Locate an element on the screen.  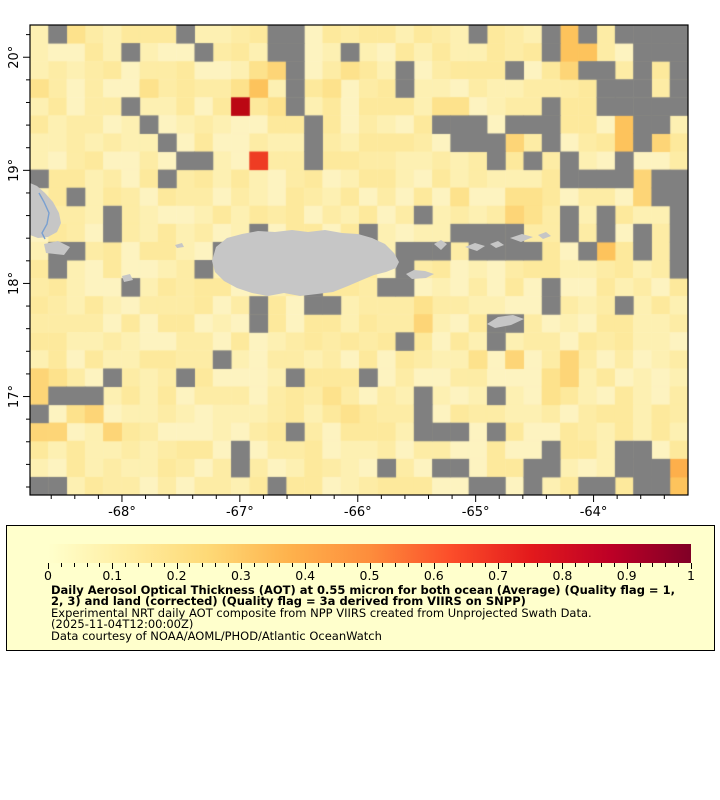
legend-timestamp: (2025-11-04T12:00:00Z) is located at coordinates (122, 624).